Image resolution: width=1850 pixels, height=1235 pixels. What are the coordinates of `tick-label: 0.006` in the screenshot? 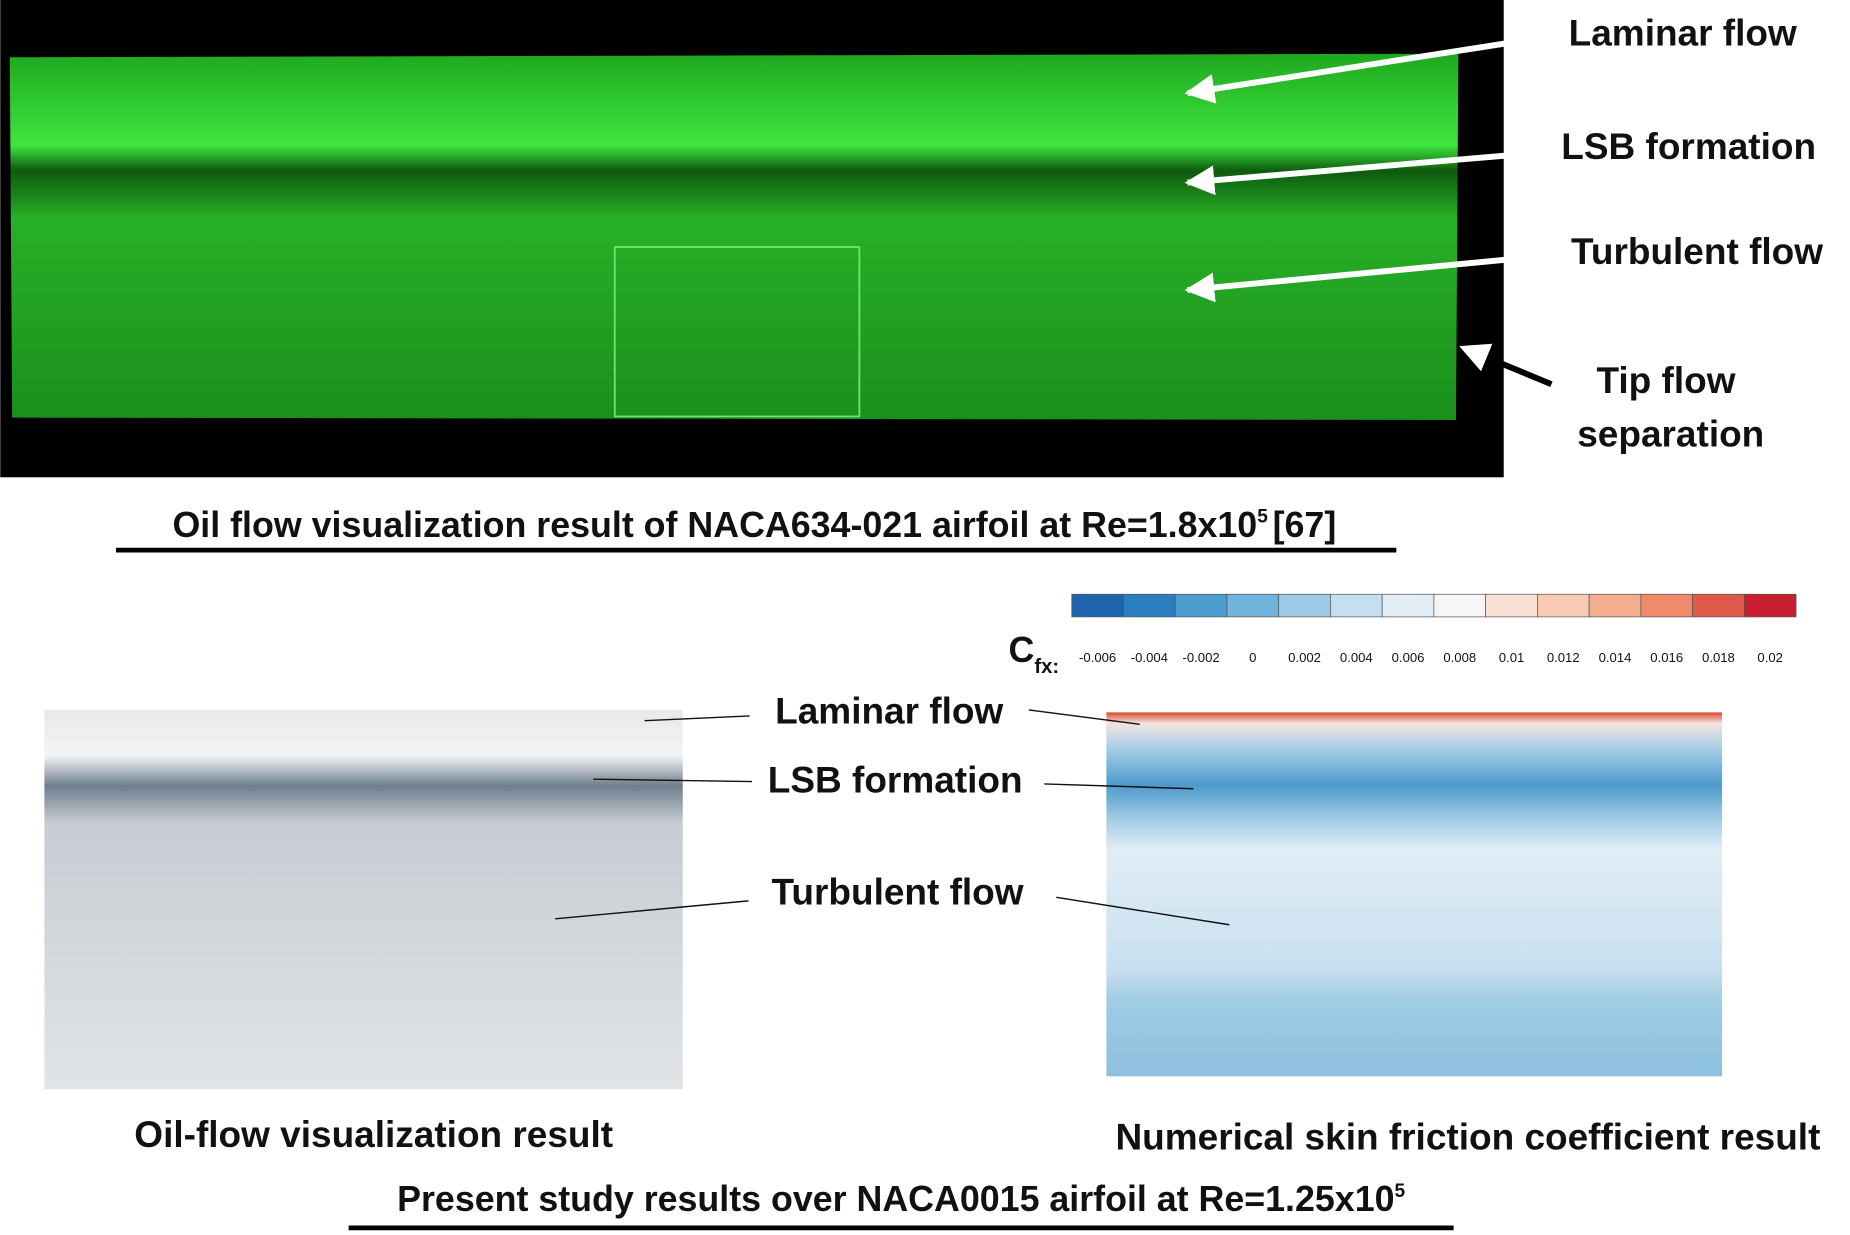 It's located at (1408, 657).